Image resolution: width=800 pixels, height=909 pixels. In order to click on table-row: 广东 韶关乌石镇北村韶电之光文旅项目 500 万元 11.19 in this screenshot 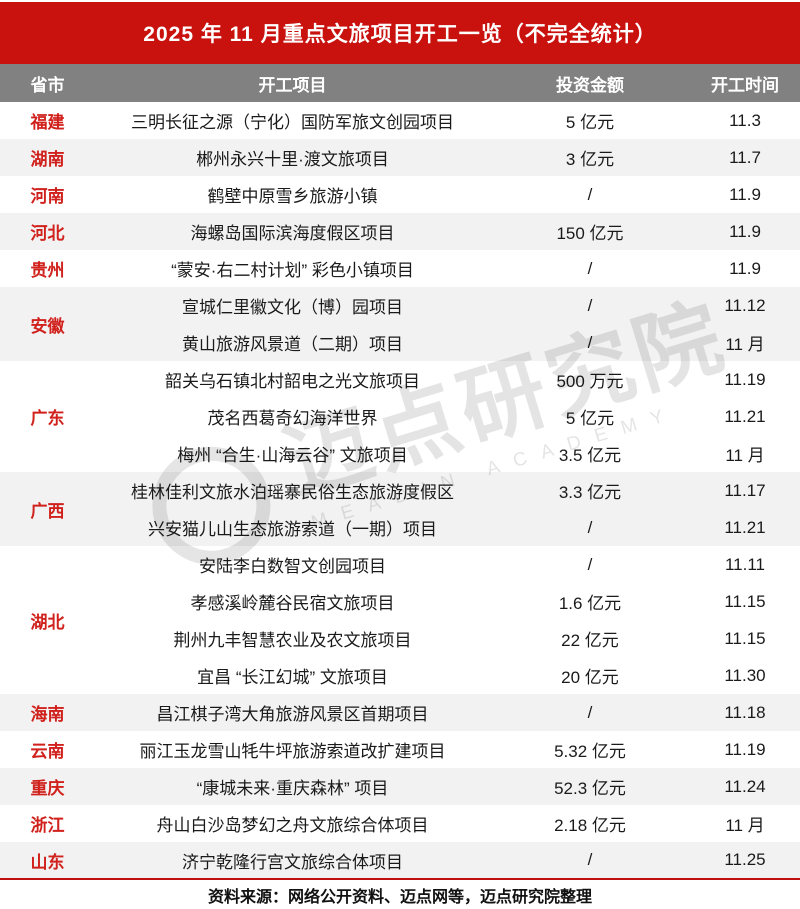, I will do `click(400, 416)`.